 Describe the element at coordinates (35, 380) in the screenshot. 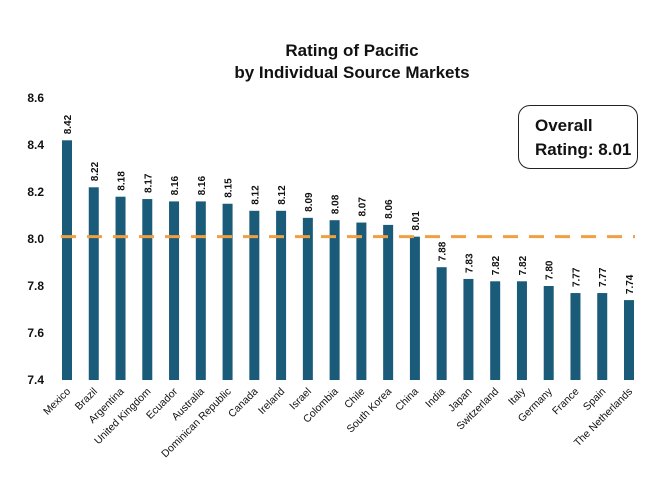

I see `y-tick-label: 7.4` at that location.